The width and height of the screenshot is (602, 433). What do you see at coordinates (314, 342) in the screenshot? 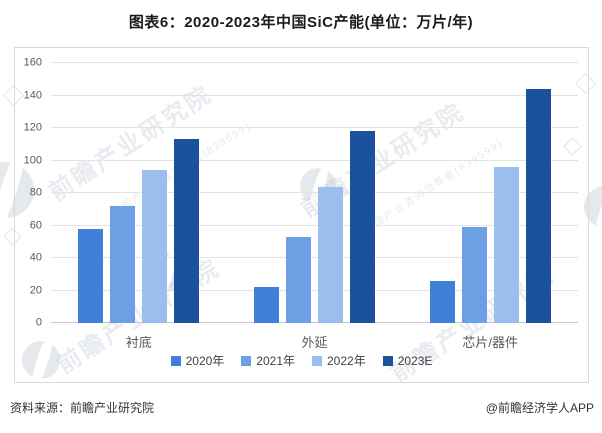
I see `category-label: 外延` at bounding box center [314, 342].